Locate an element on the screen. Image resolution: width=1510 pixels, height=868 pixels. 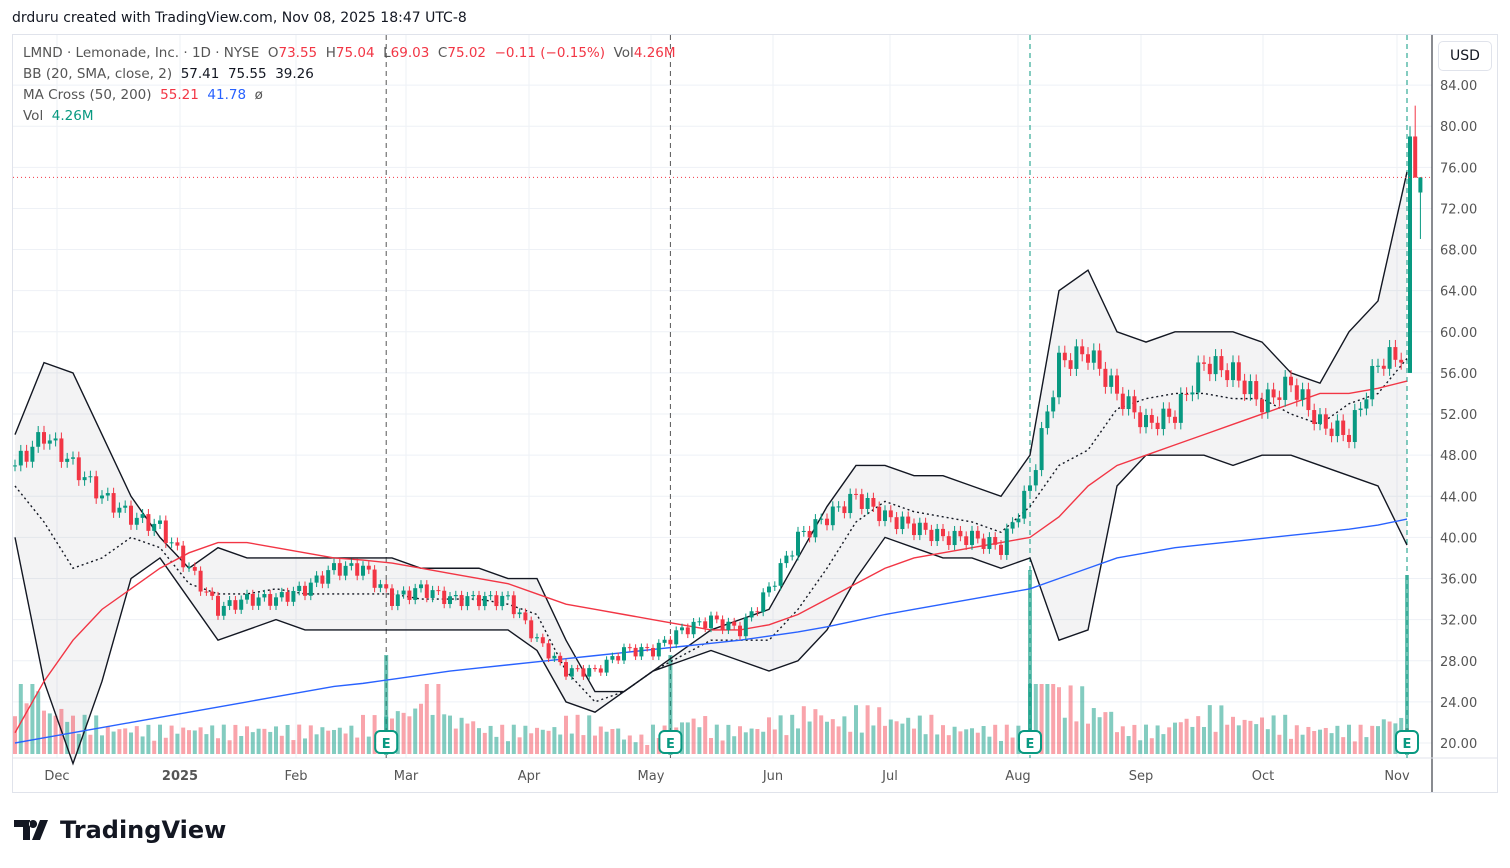
x-tick-label: Mar is located at coordinates (406, 776).